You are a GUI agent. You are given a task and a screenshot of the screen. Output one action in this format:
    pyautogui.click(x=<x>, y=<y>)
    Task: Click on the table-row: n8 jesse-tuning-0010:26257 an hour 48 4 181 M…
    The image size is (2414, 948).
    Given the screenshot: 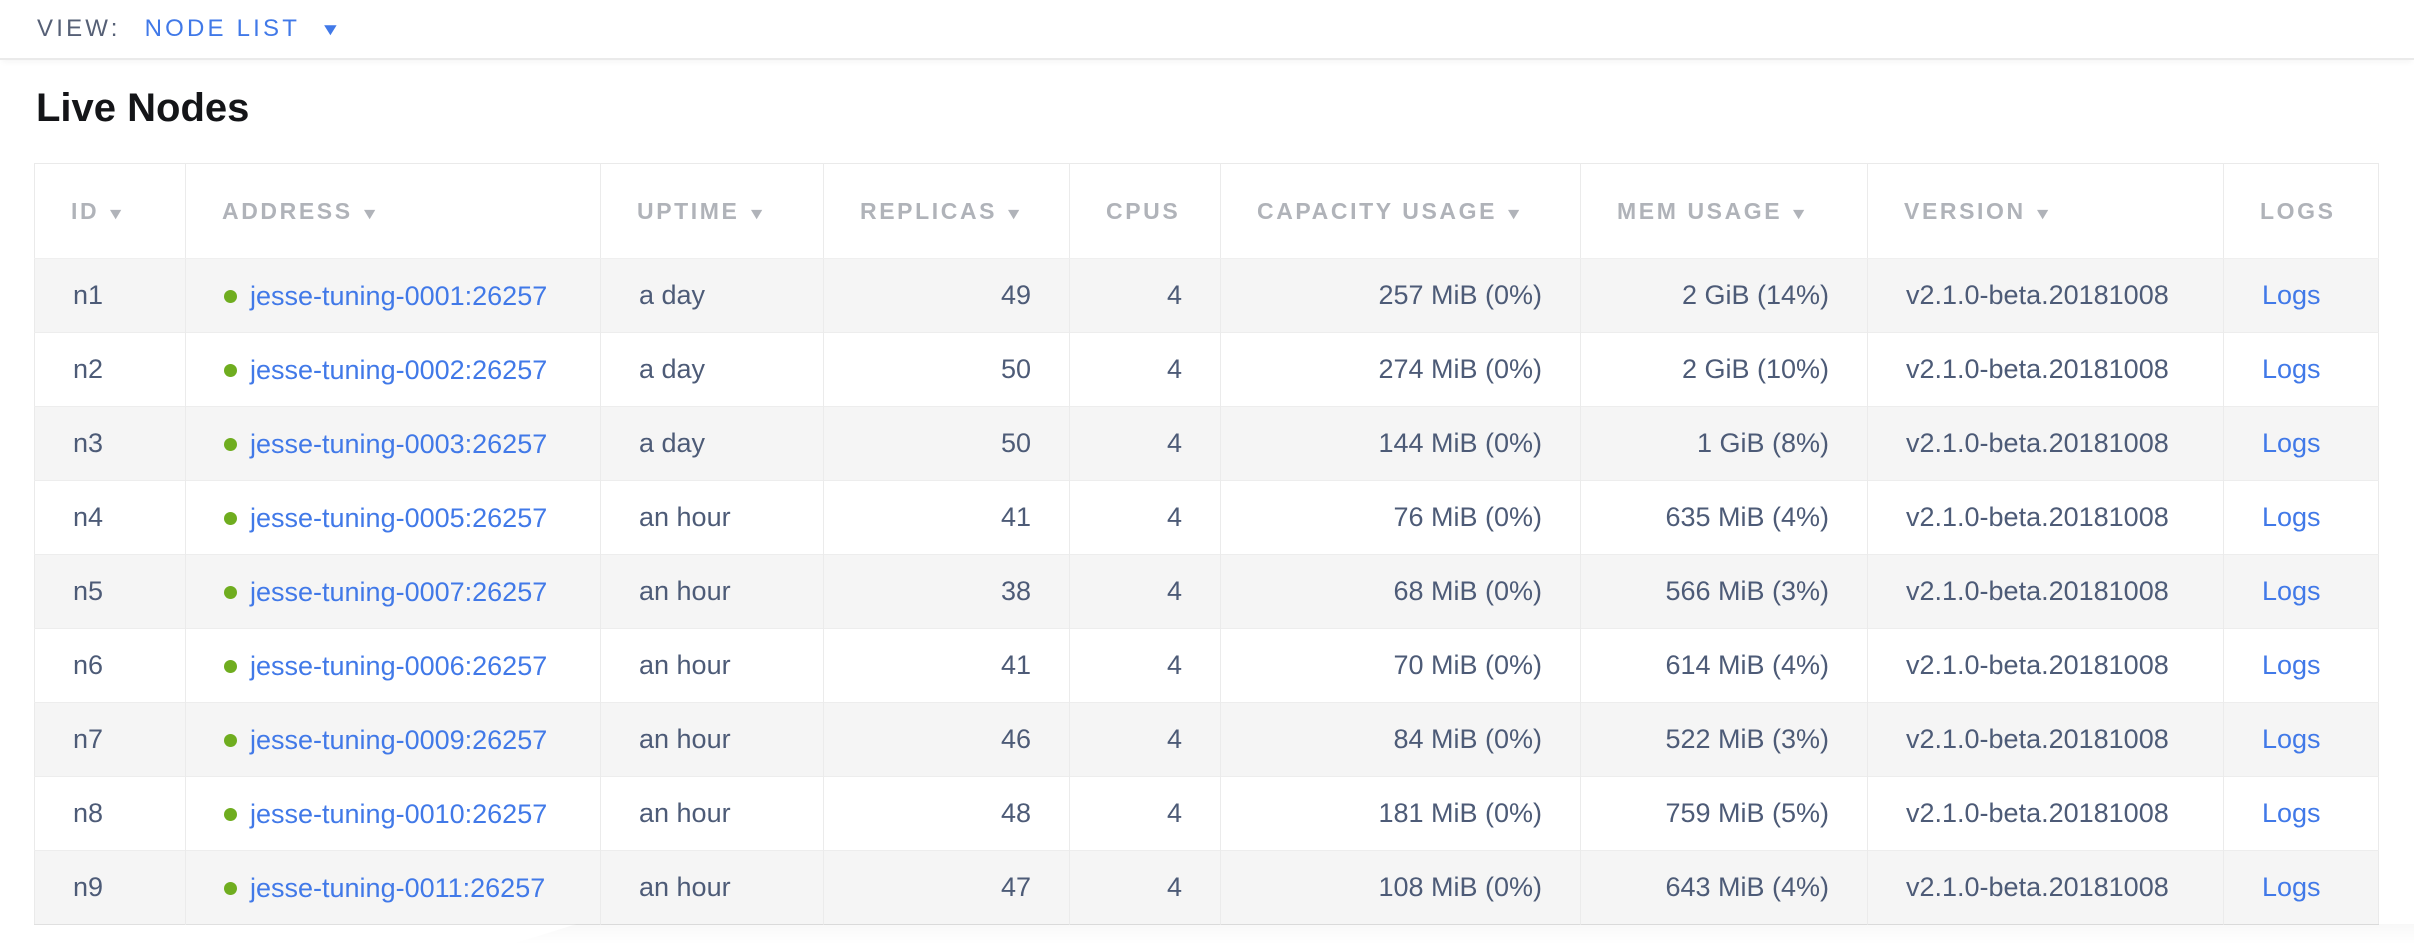 What is the action you would take?
    pyautogui.click(x=1206, y=813)
    